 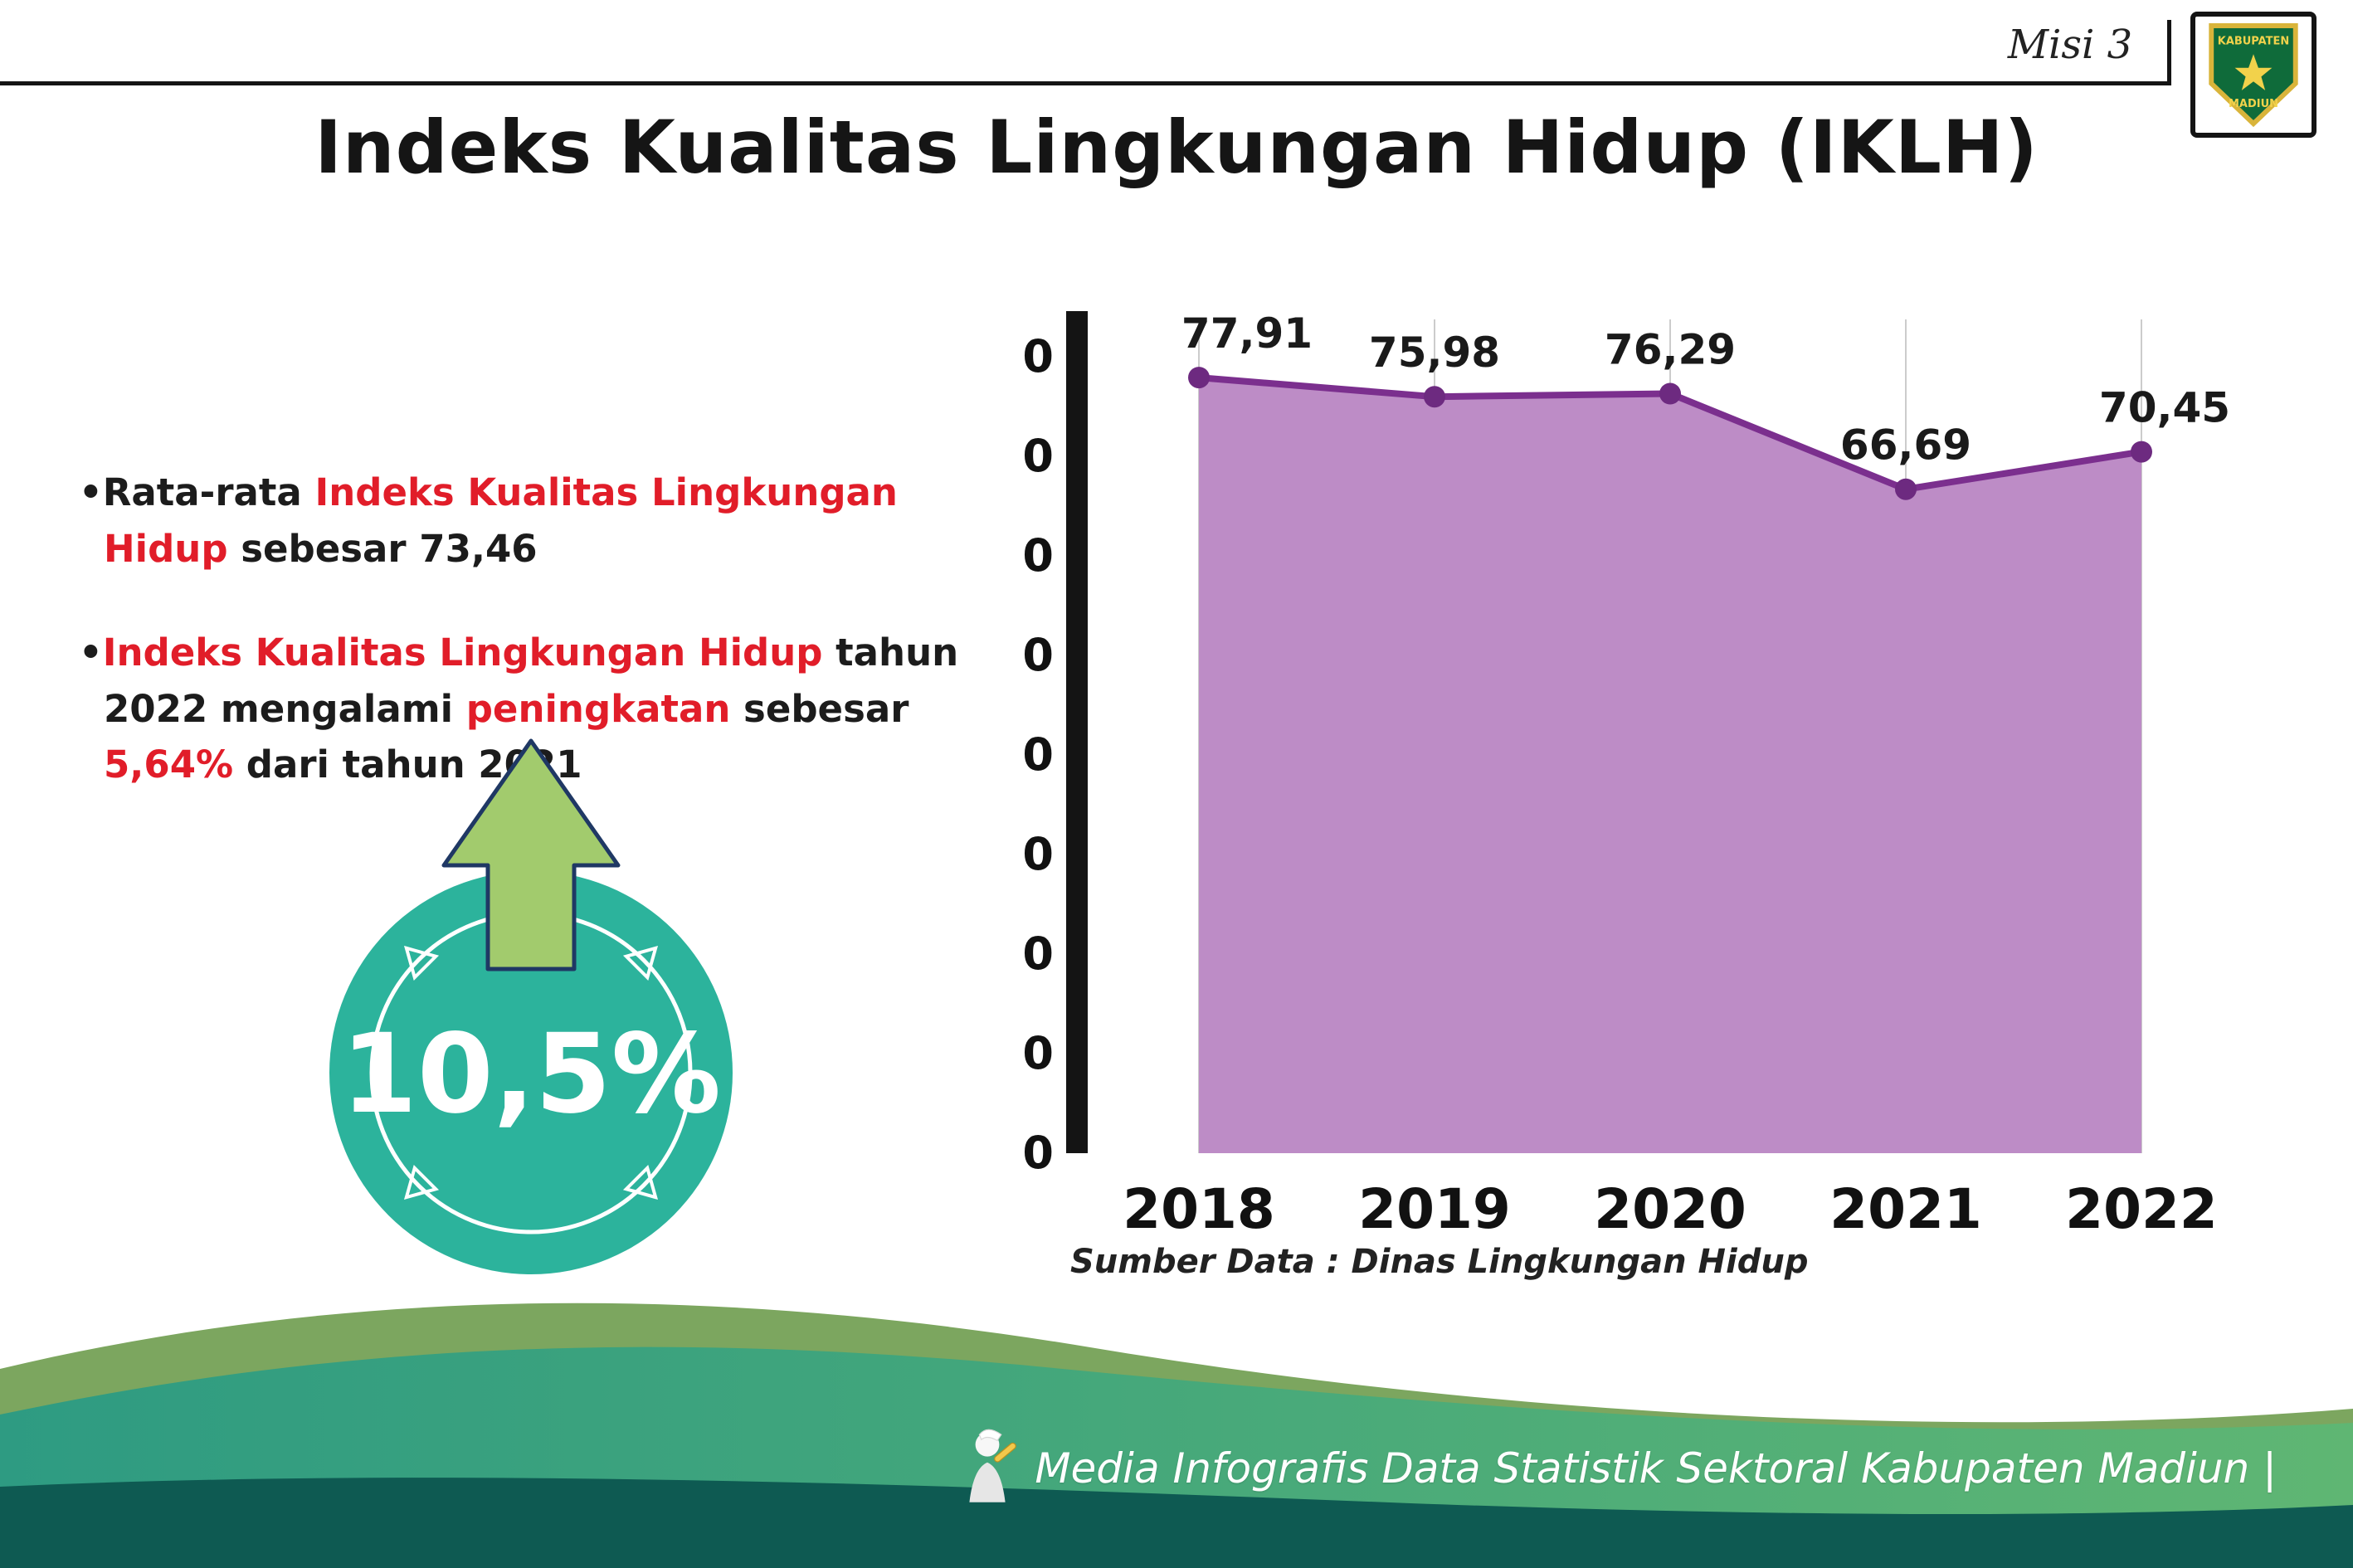 What do you see at coordinates (640, 963) in the screenshot?
I see `triangle-mark-ne` at bounding box center [640, 963].